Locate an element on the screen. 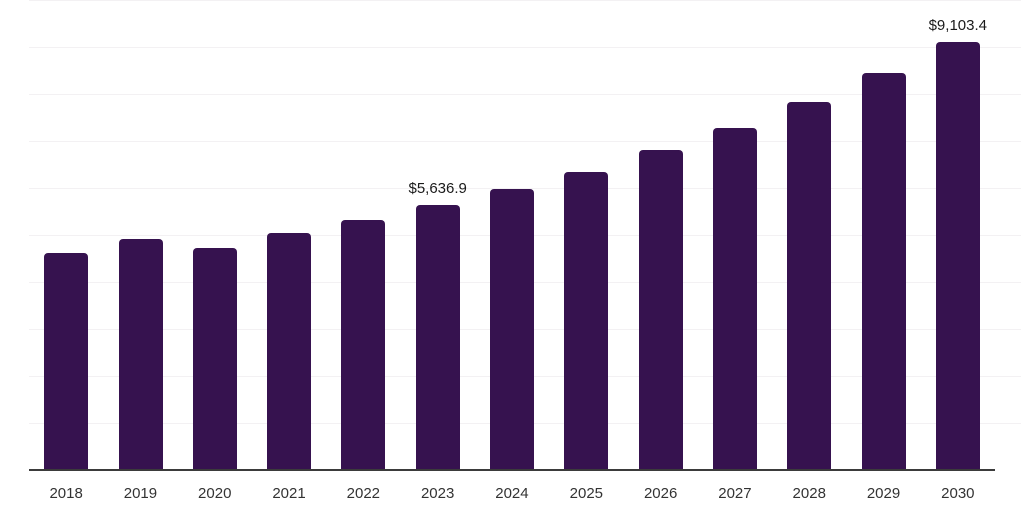  bar-2020 is located at coordinates (214, 359).